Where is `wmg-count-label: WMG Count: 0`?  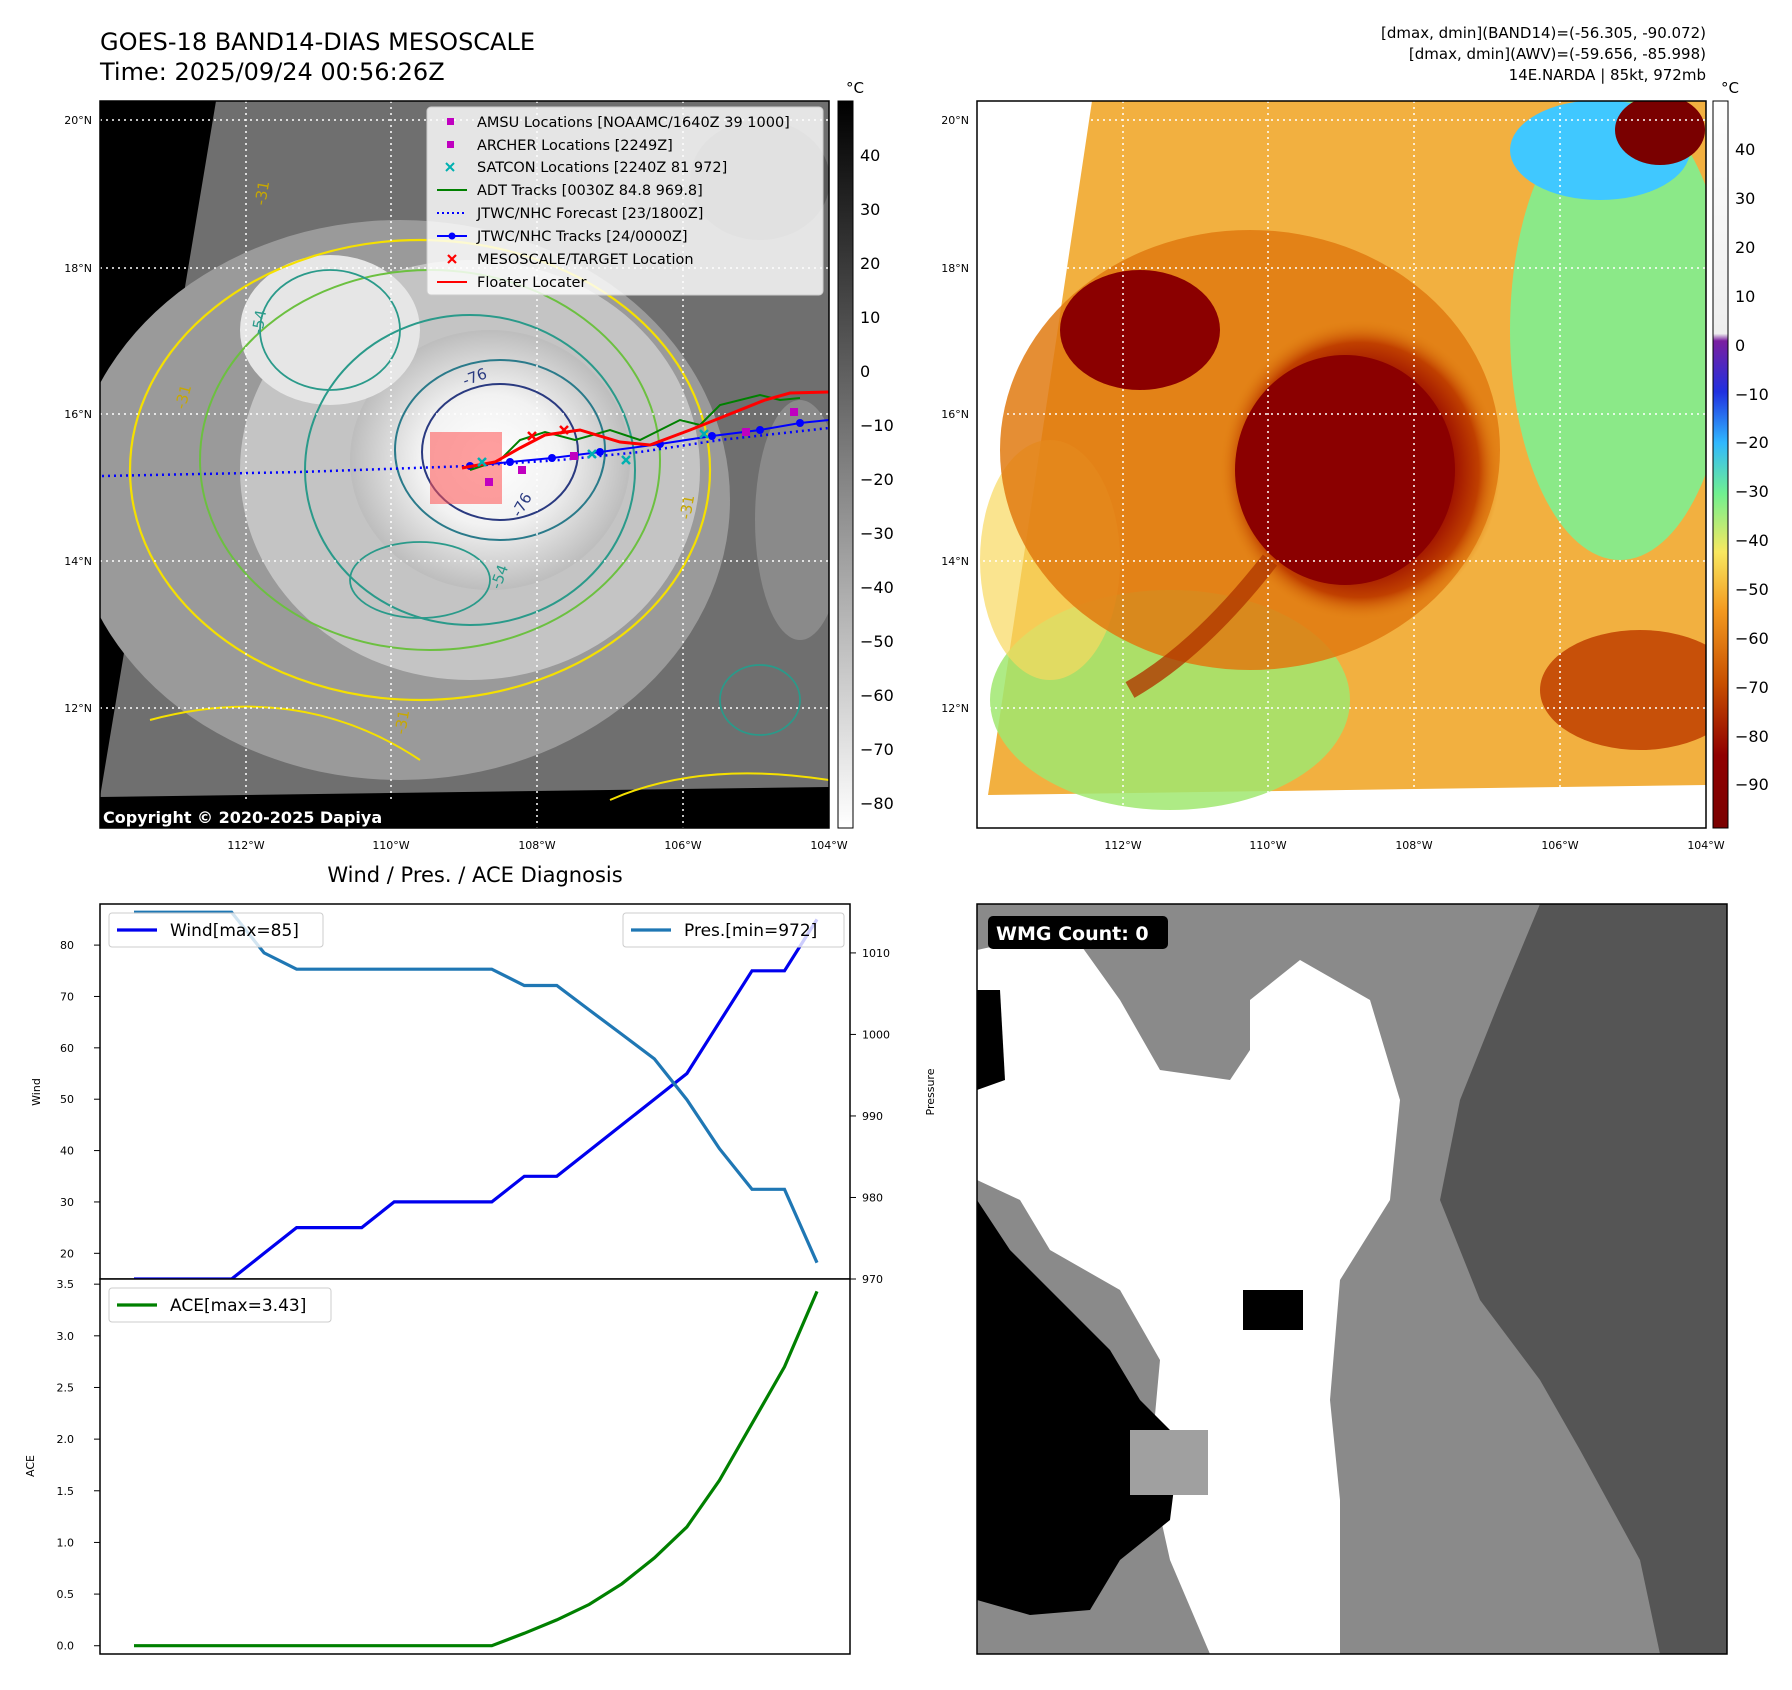 wmg-count-label: WMG Count: 0 is located at coordinates (1072, 934).